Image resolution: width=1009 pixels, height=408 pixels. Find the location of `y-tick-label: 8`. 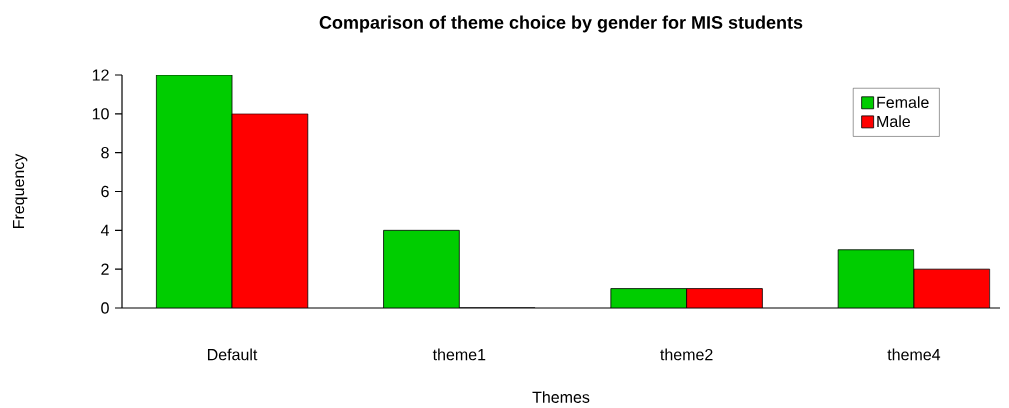

y-tick-label: 8 is located at coordinates (105, 153).